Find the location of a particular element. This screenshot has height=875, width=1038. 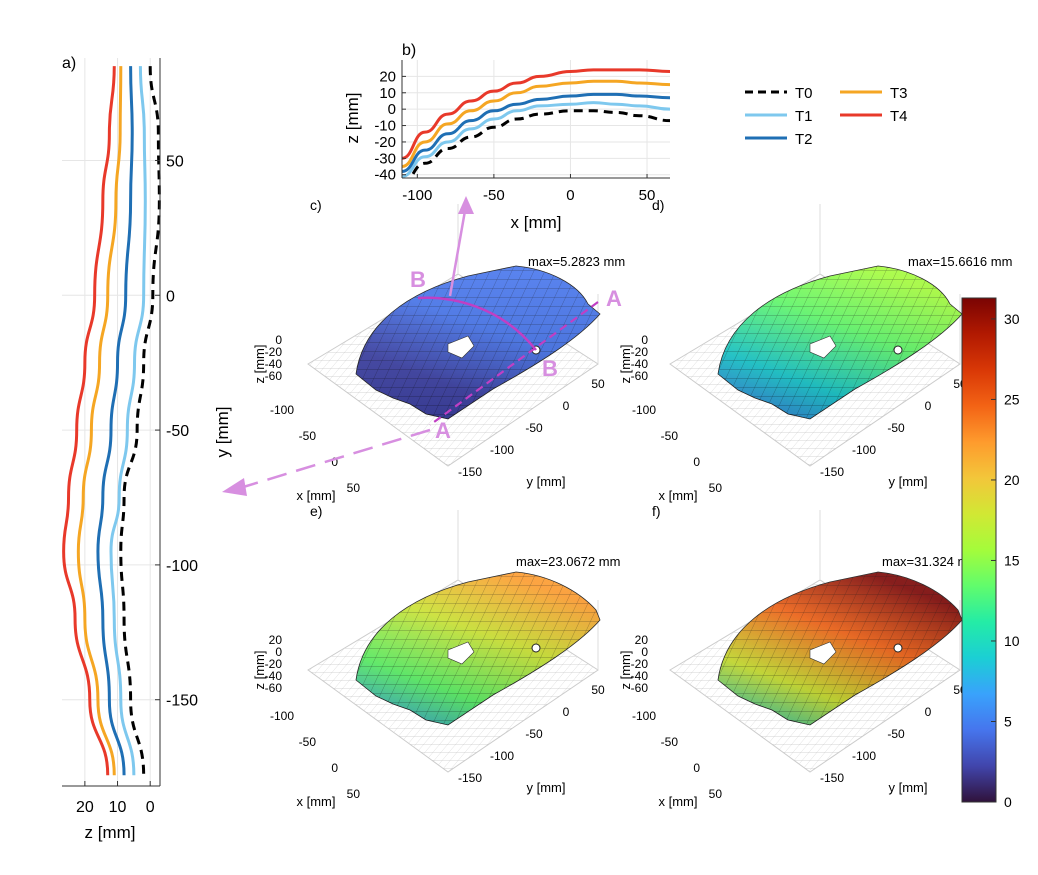

panel-b-y-tick-label: 20 is located at coordinates (387, 76).